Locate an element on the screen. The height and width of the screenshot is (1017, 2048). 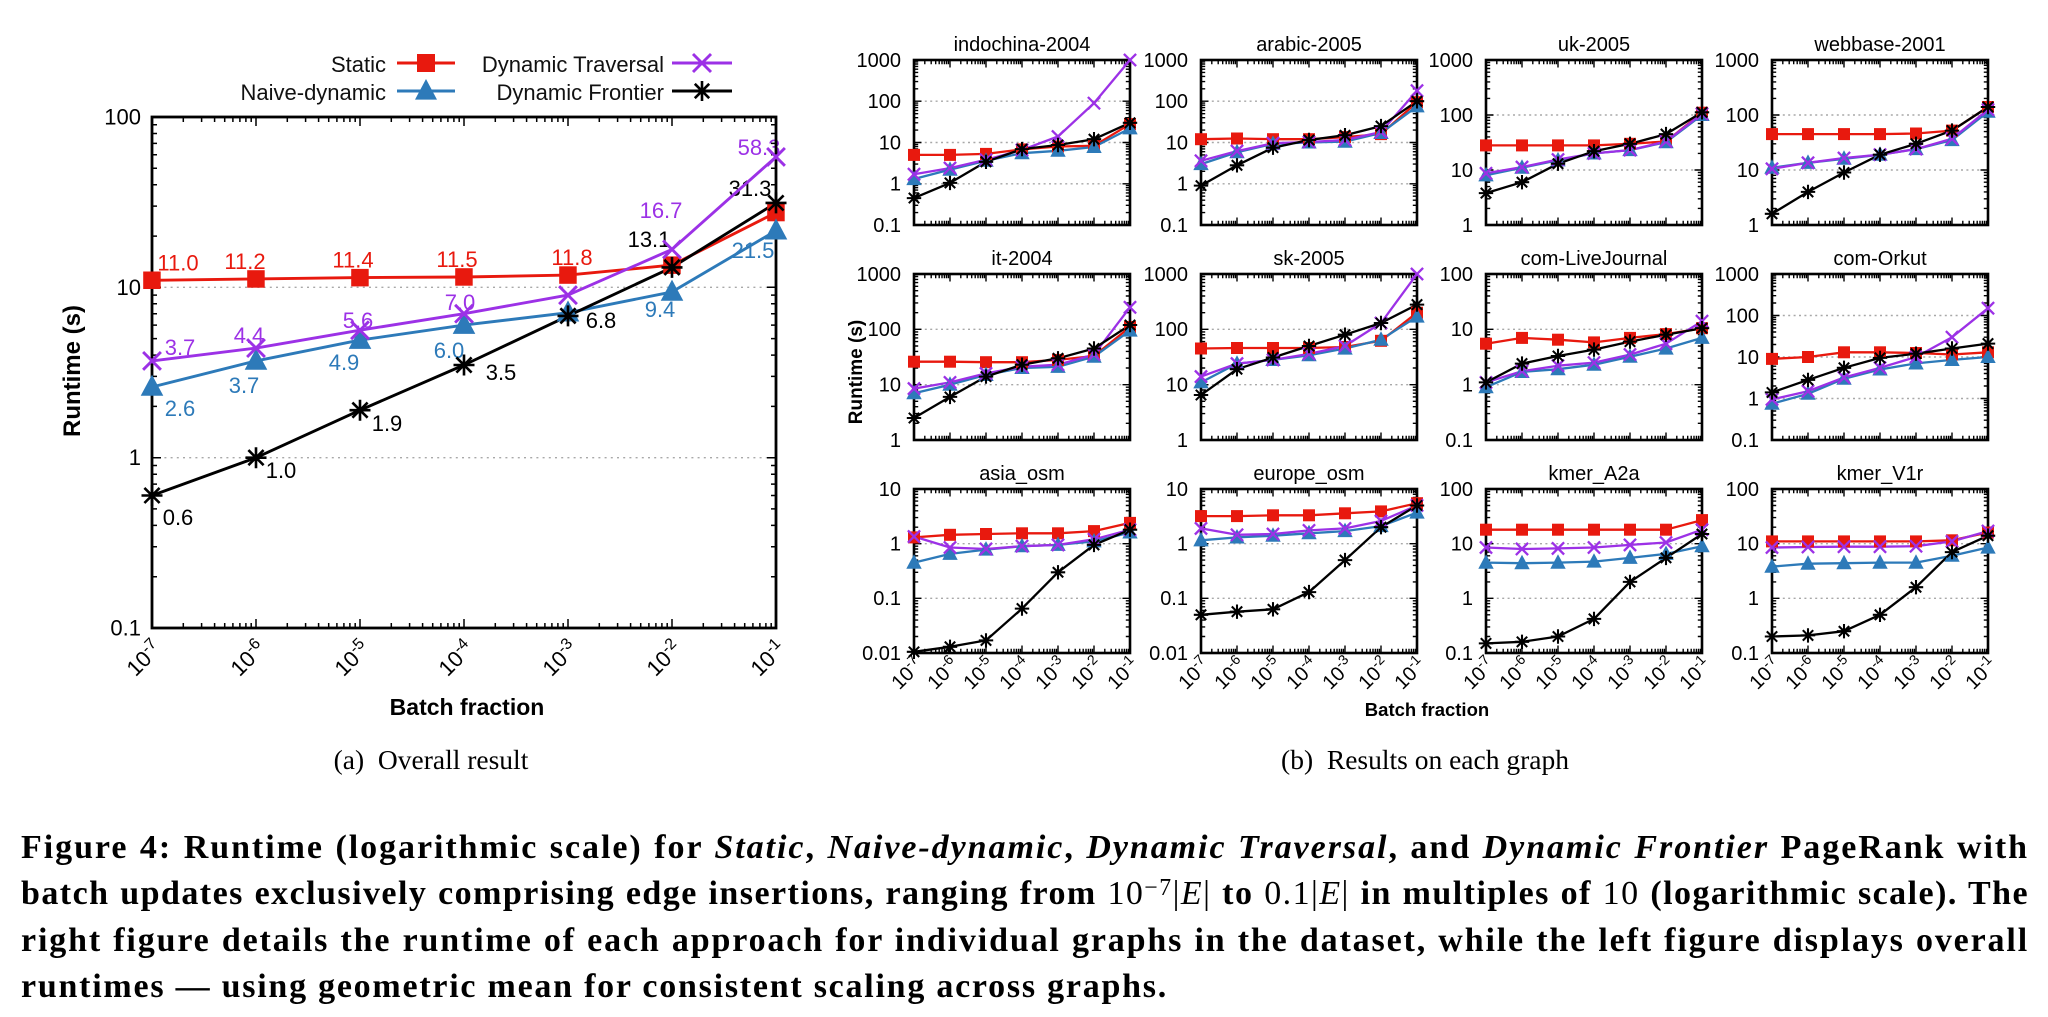
svg-text: 11.4 is located at coordinates (352, 260).